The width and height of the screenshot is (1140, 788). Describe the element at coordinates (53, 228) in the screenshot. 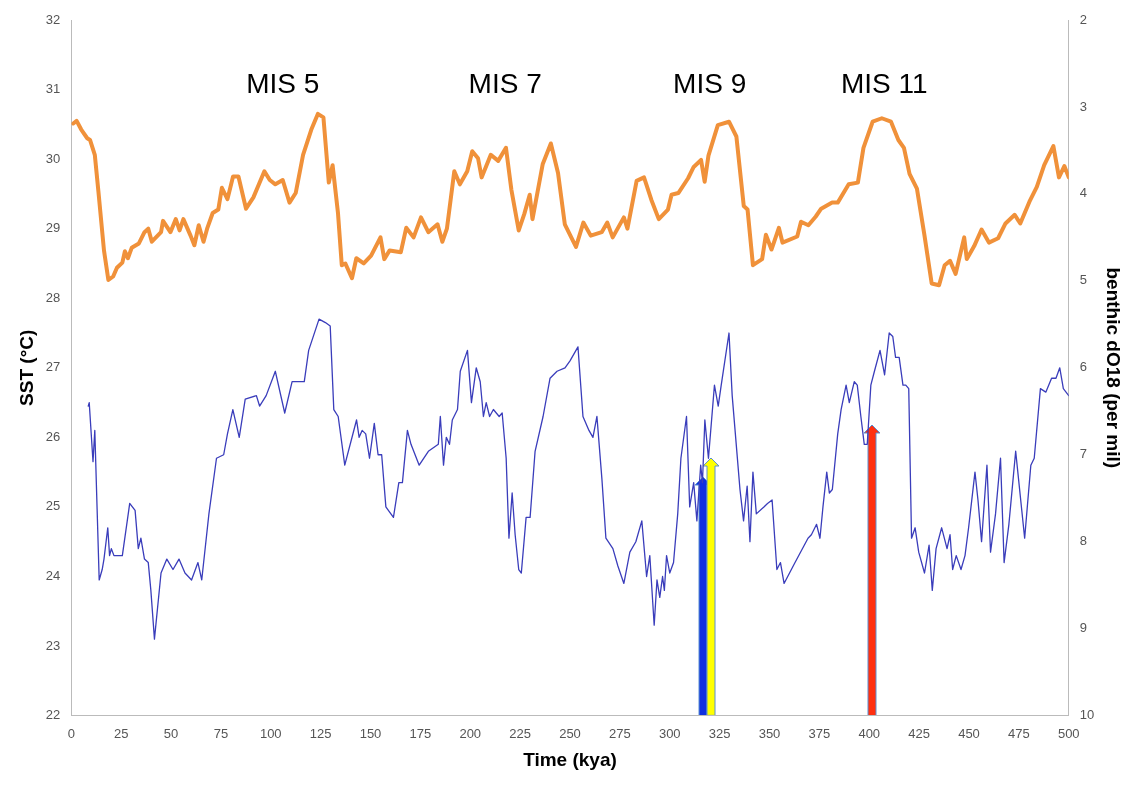

I see `y-tick-label: 29` at that location.